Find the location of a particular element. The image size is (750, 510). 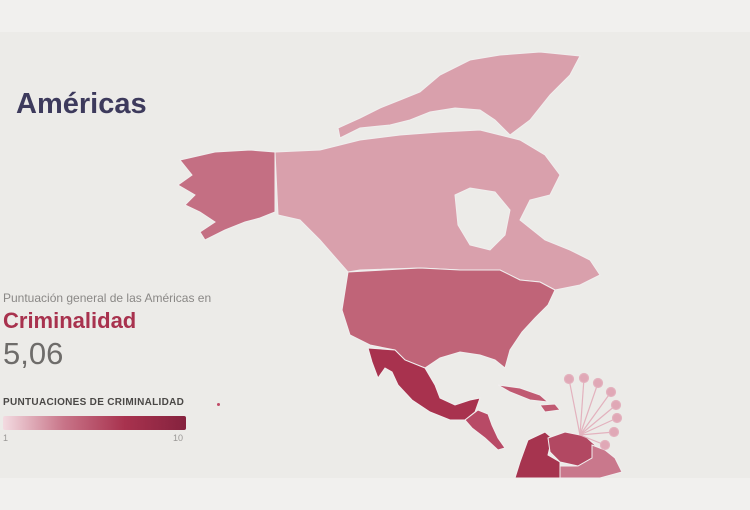

region-caribbean is located at coordinates (529, 398).